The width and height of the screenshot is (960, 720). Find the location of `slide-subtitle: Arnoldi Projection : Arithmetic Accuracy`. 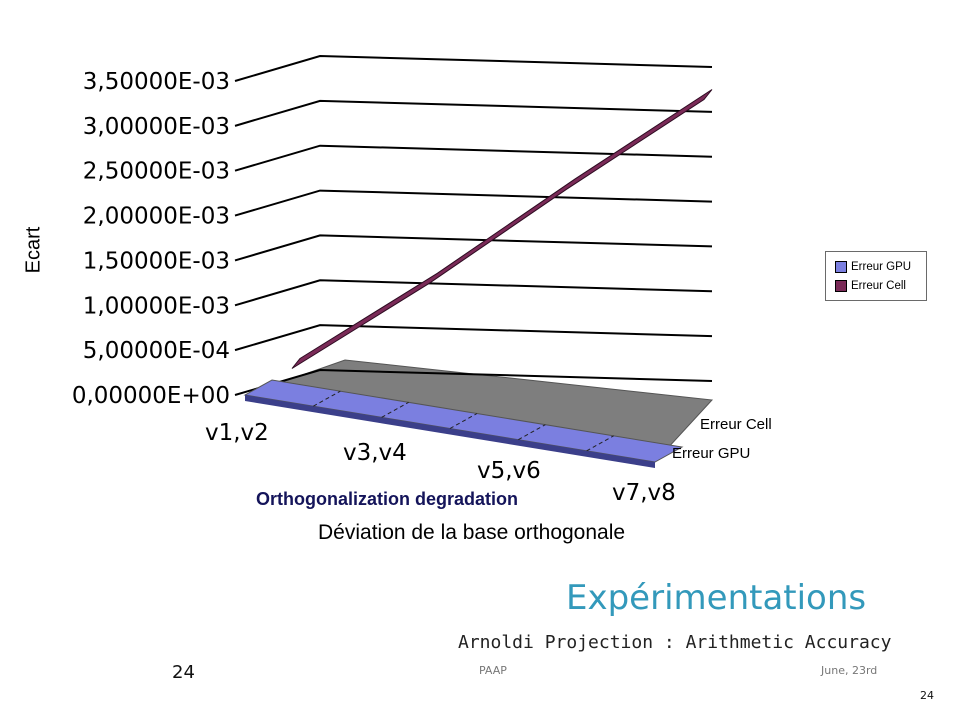

slide-subtitle: Arnoldi Projection : Arithmetic Accuracy is located at coordinates (675, 642).